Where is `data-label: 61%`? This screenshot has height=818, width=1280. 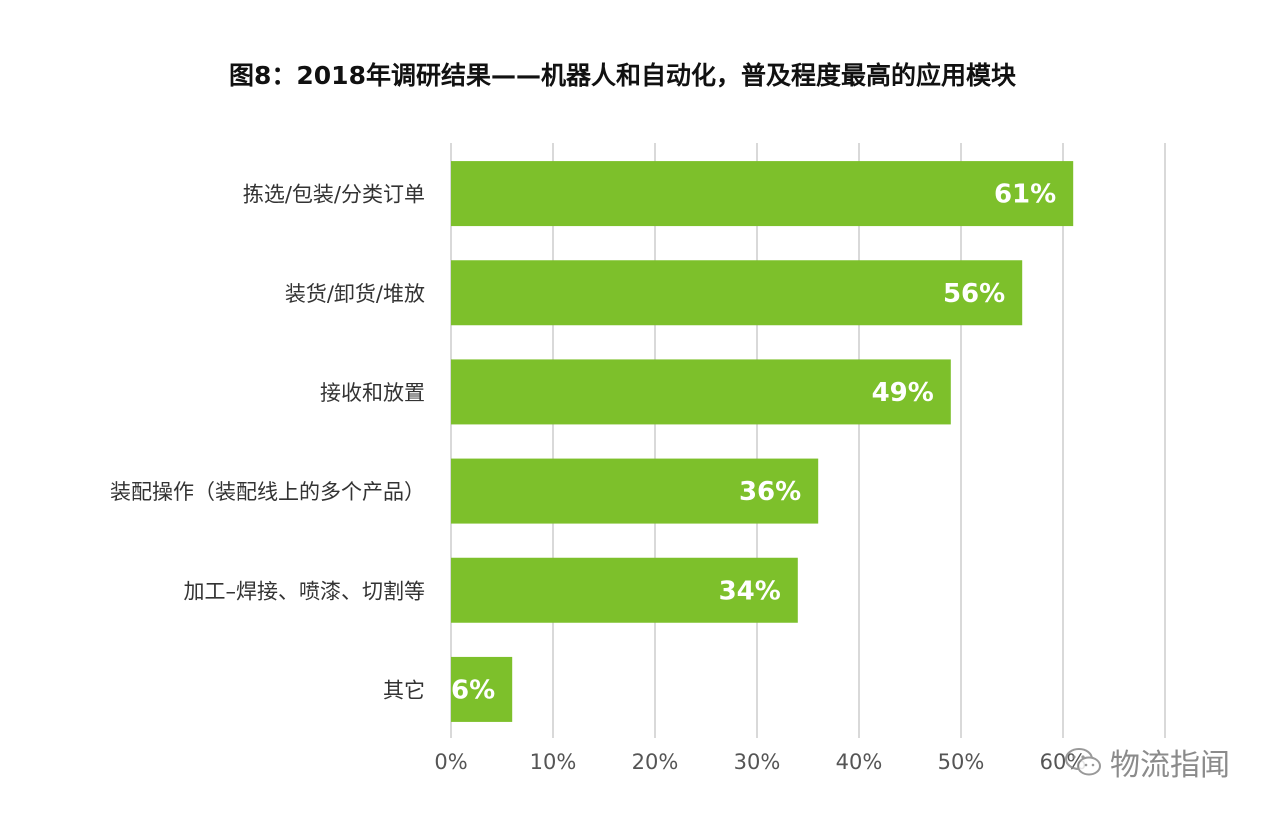 data-label: 61% is located at coordinates (1025, 195).